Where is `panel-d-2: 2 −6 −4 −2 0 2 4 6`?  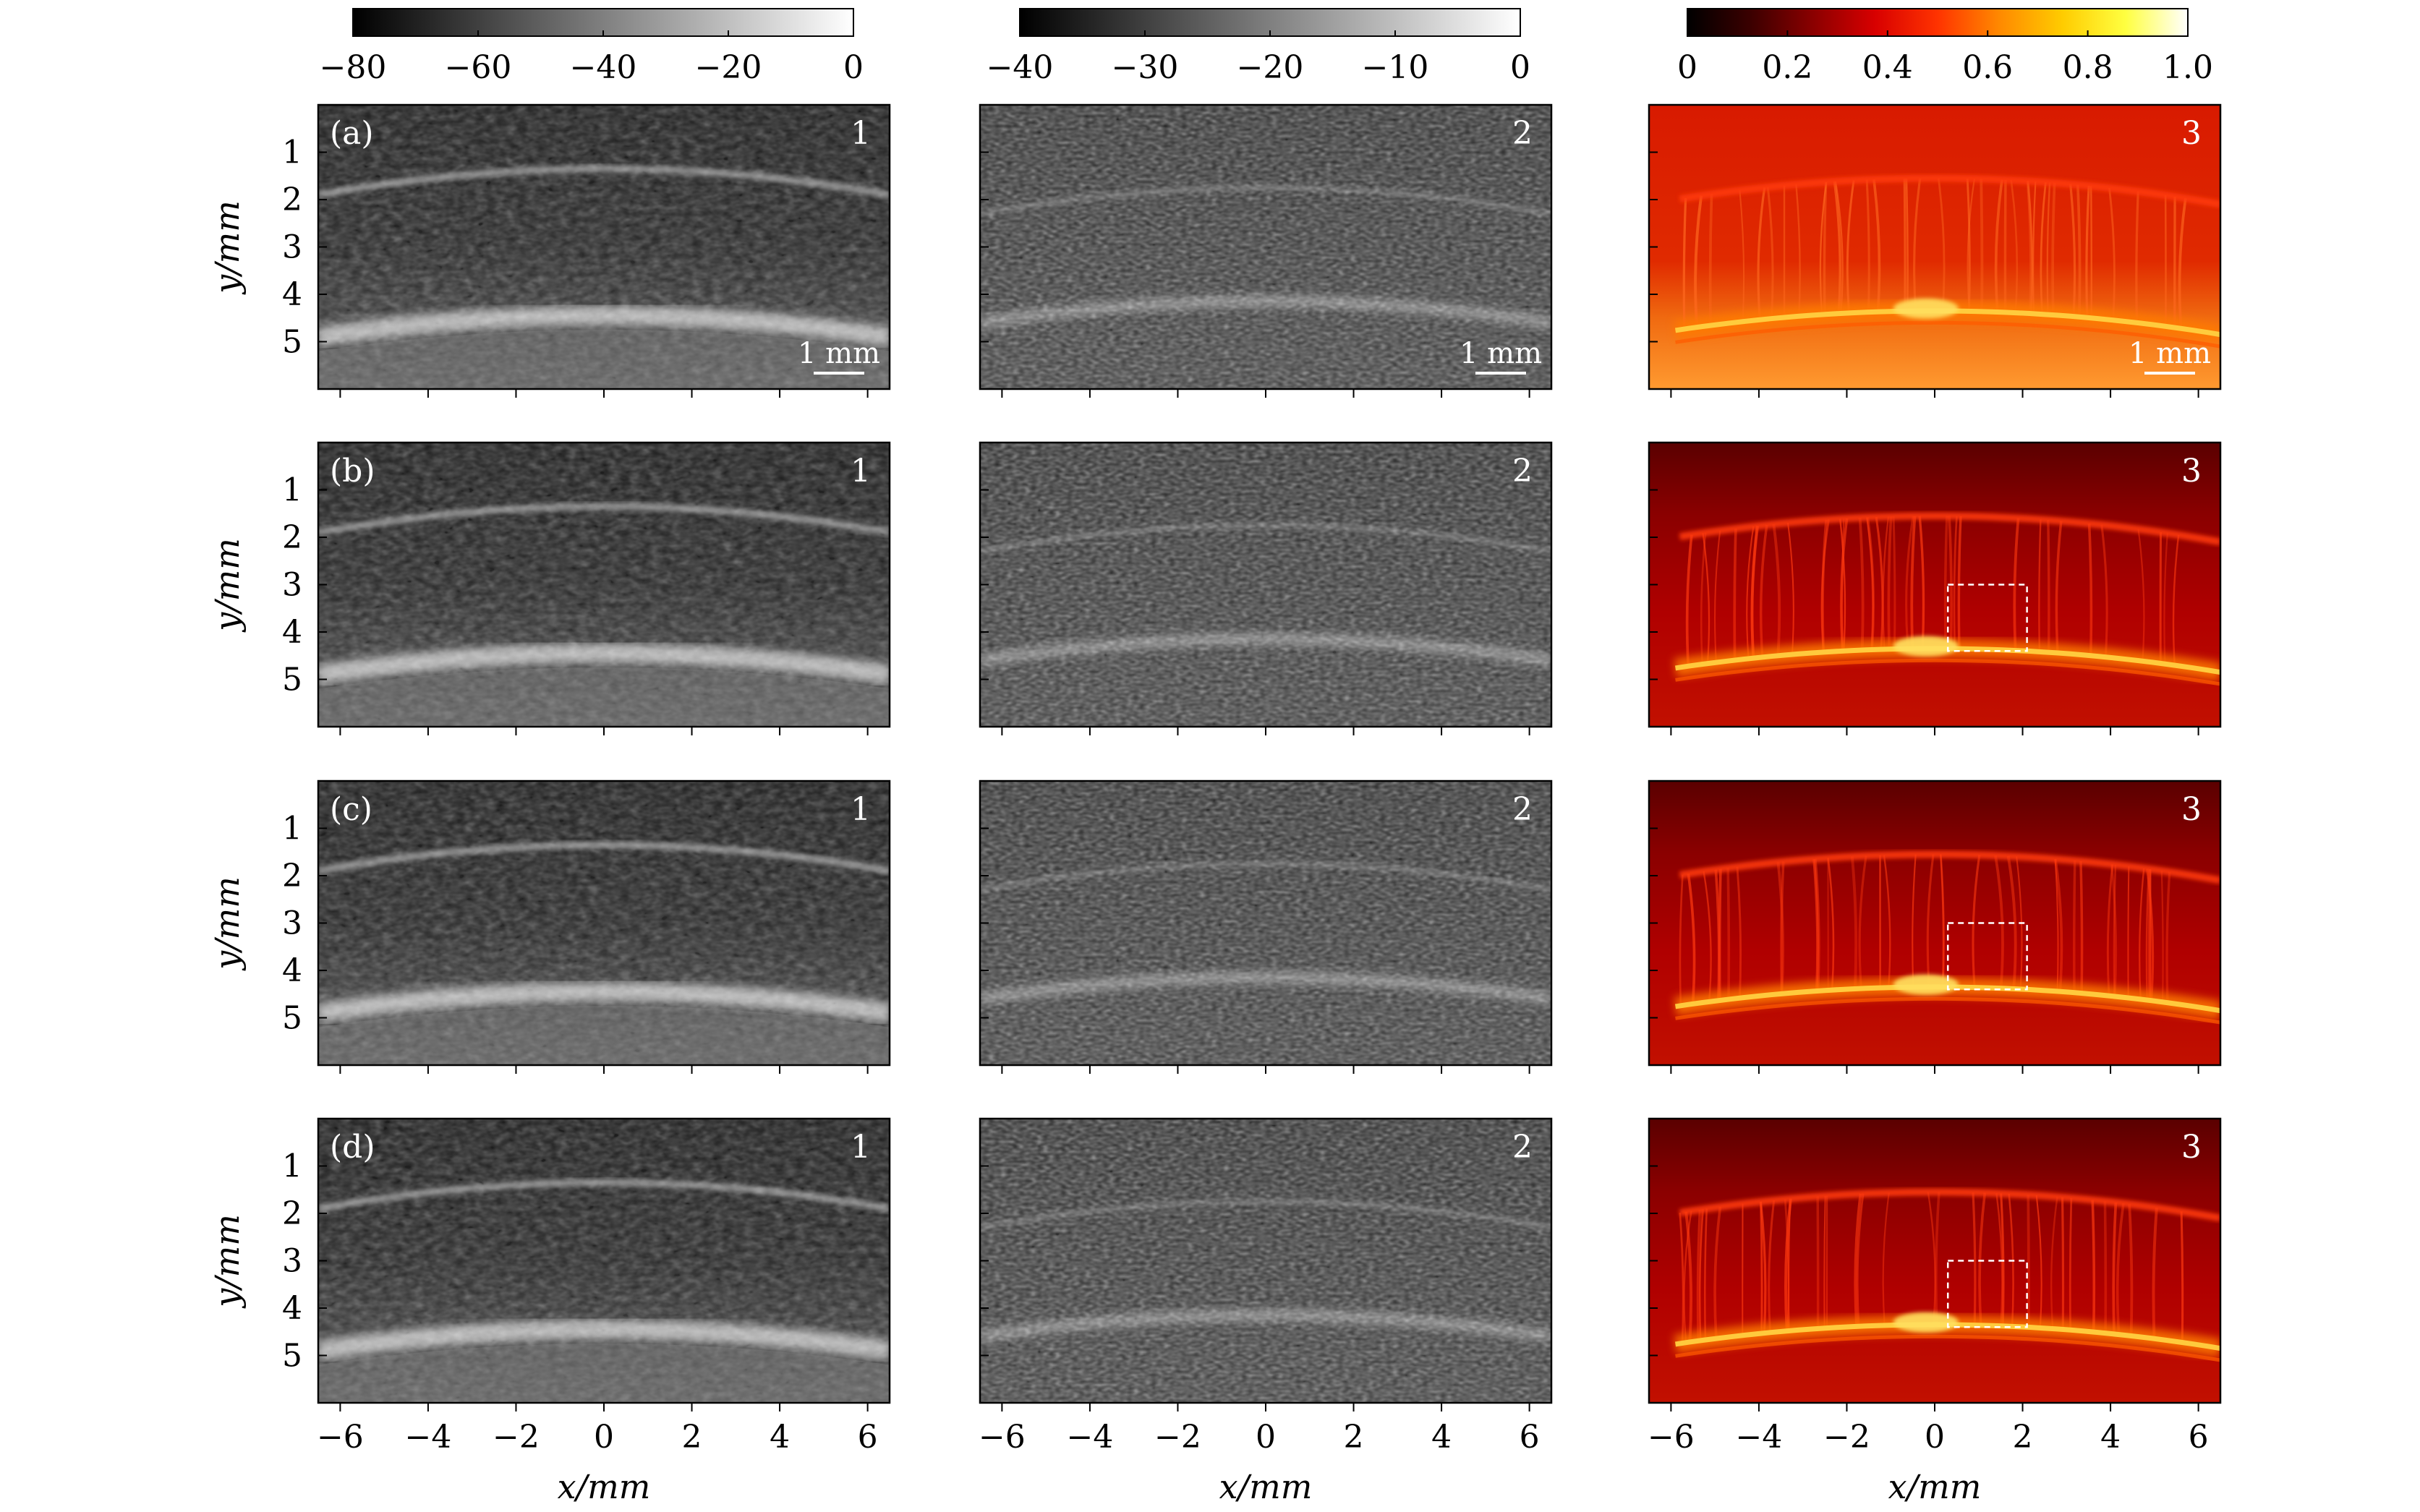 panel-d-2: 2 −6 −4 −2 0 2 4 6 is located at coordinates (1266, 1286).